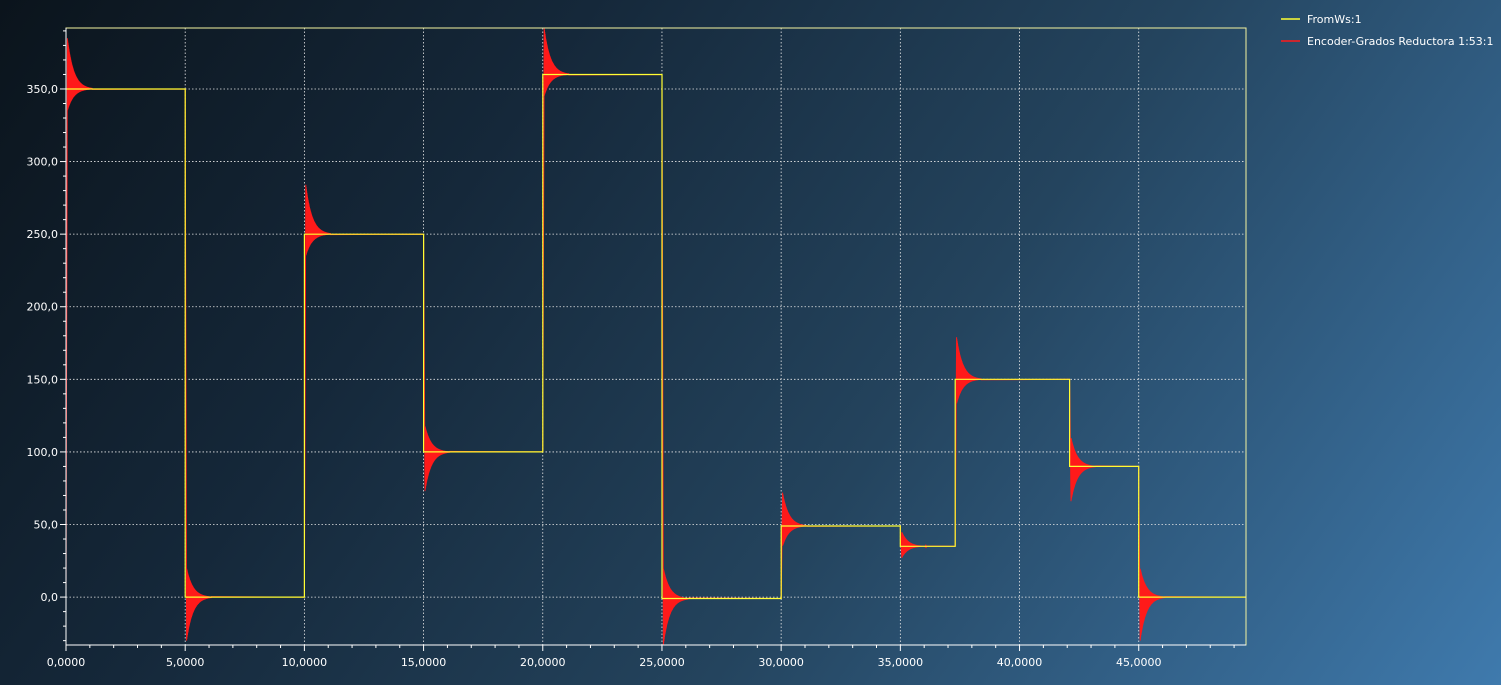  I want to click on x-tick-label: 10,0000, so click(305, 662).